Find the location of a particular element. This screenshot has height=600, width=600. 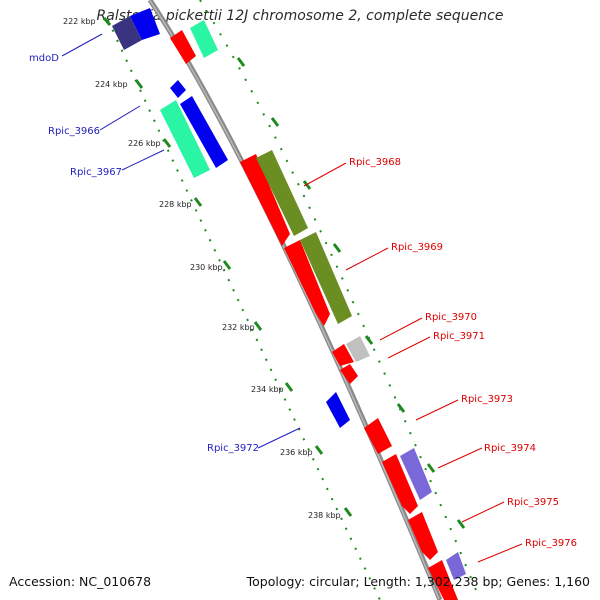

leader-line-mdoD is located at coordinates (82, 45).